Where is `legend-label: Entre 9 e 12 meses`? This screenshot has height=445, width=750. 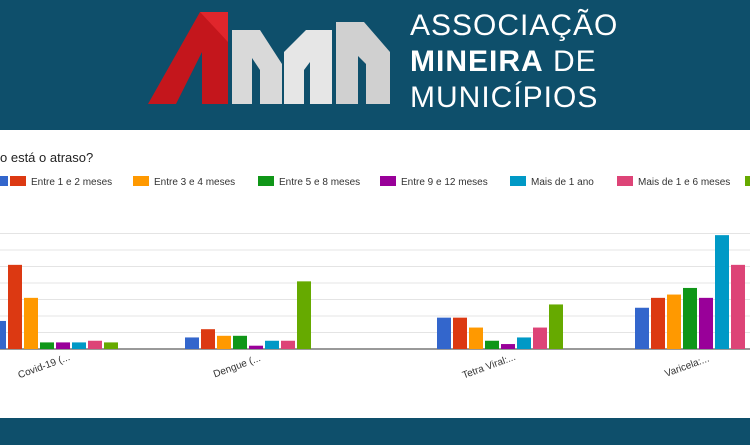 legend-label: Entre 9 e 12 meses is located at coordinates (444, 182).